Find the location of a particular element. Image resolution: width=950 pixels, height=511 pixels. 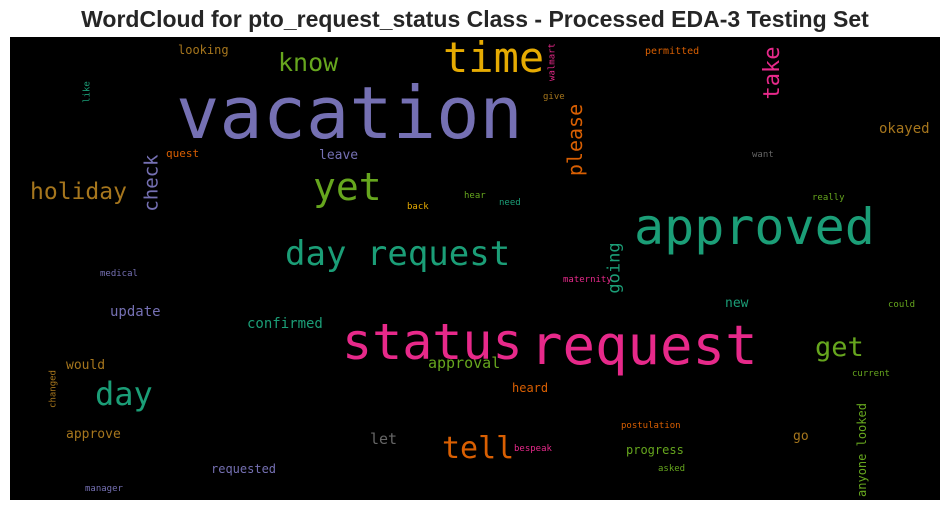

word-changed: changed is located at coordinates (53, 389).